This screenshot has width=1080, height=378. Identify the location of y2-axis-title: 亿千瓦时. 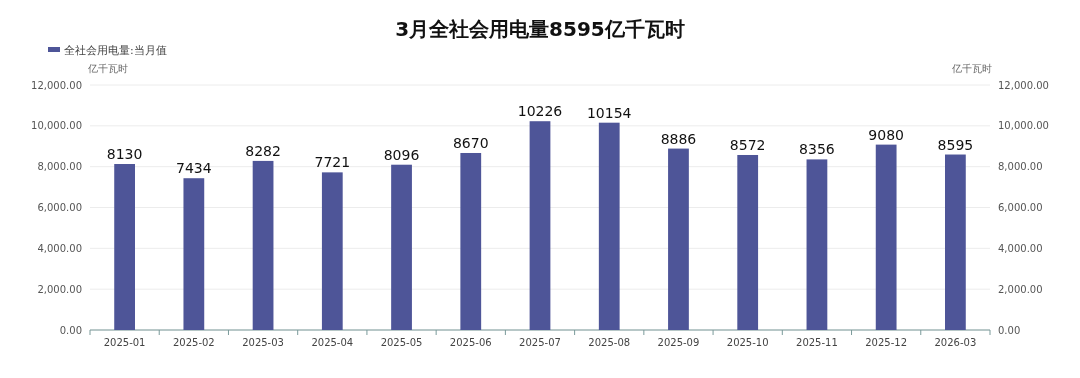
(971, 68).